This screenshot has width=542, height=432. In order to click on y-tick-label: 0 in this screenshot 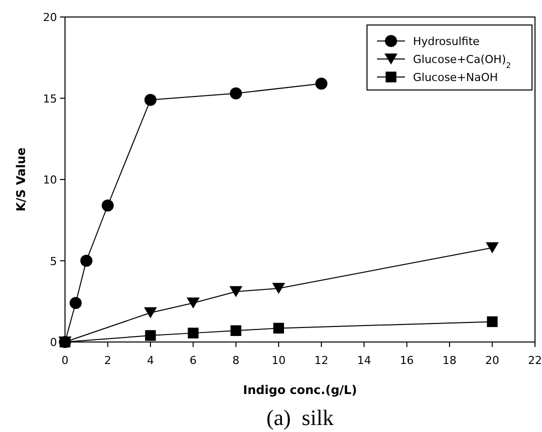, I will do `click(53, 342)`.